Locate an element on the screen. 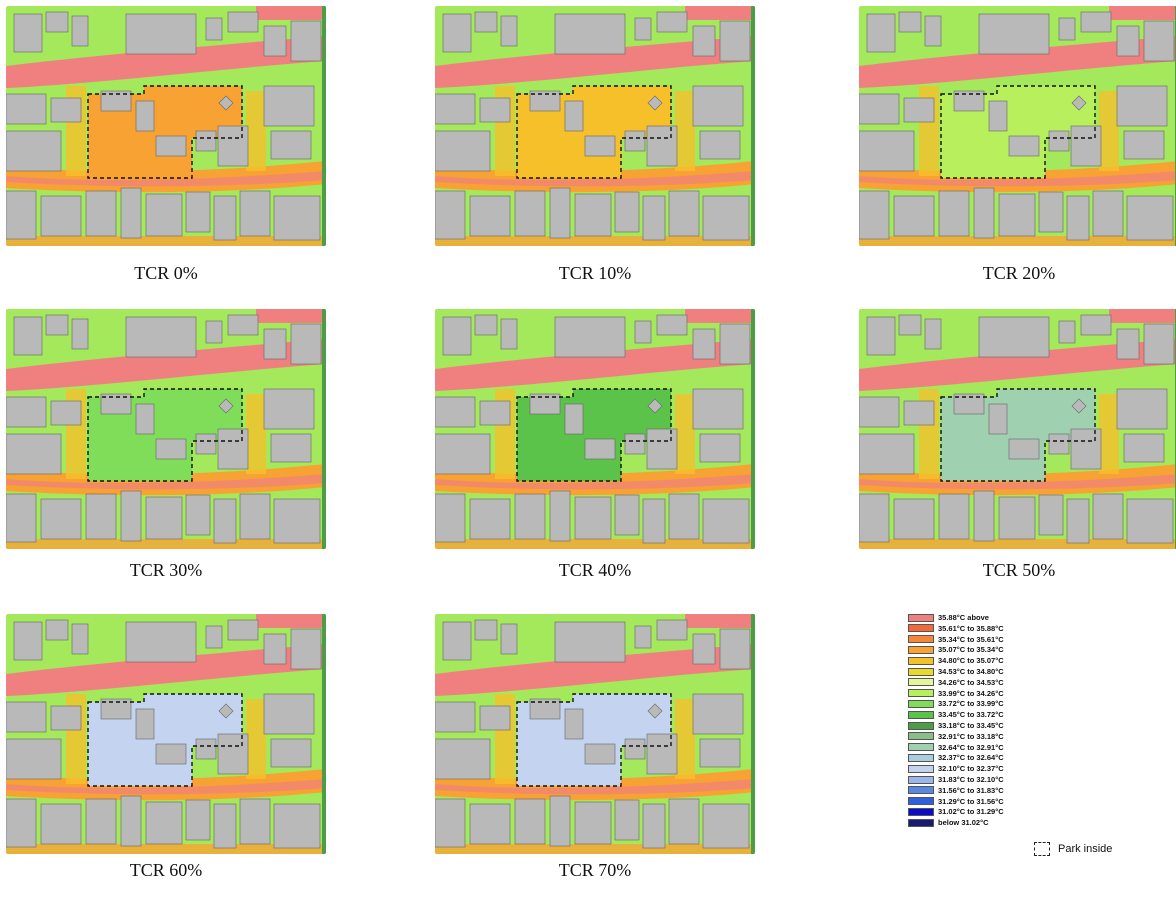 This screenshot has height=905, width=1176. panel-caption: TCR 0% is located at coordinates (166, 273).